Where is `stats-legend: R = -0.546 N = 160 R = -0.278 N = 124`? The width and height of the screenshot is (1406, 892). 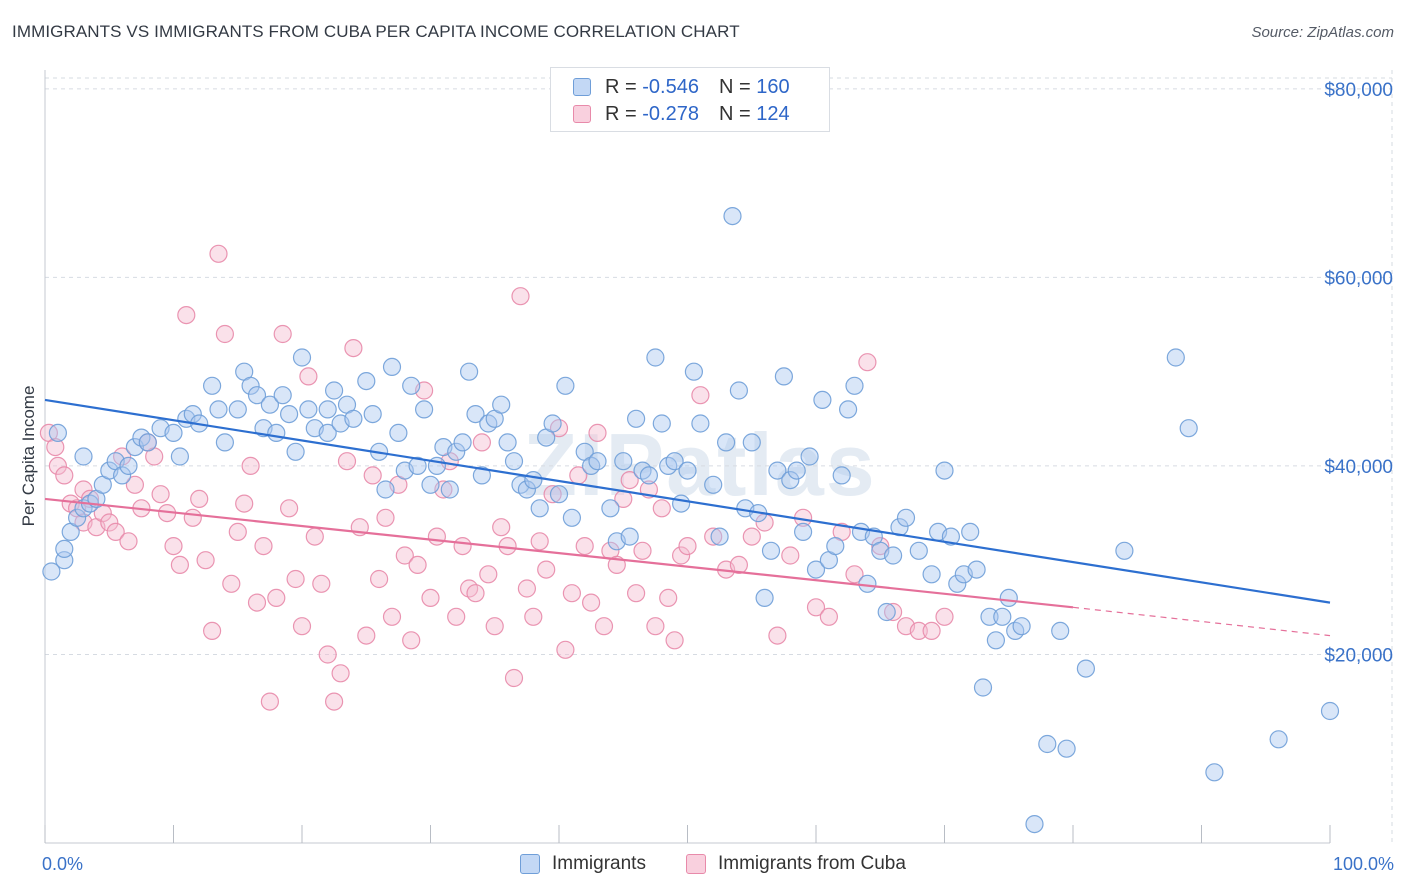 stats-legend: R = -0.546 N = 160 R = -0.278 N = 124 is located at coordinates (690, 99).